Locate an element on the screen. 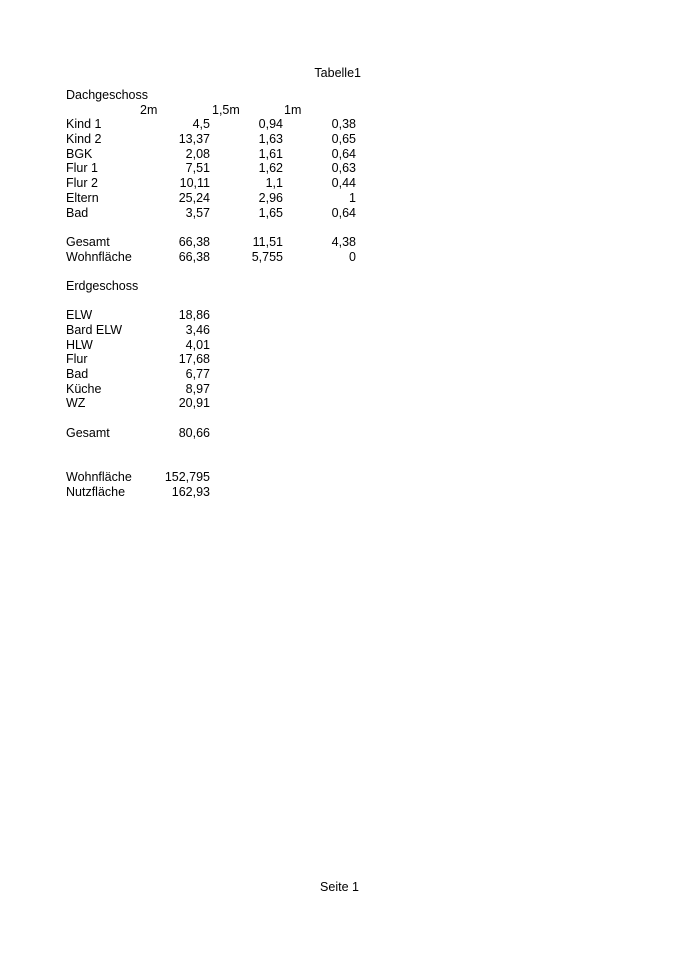  column-header: 1m is located at coordinates (293, 109).